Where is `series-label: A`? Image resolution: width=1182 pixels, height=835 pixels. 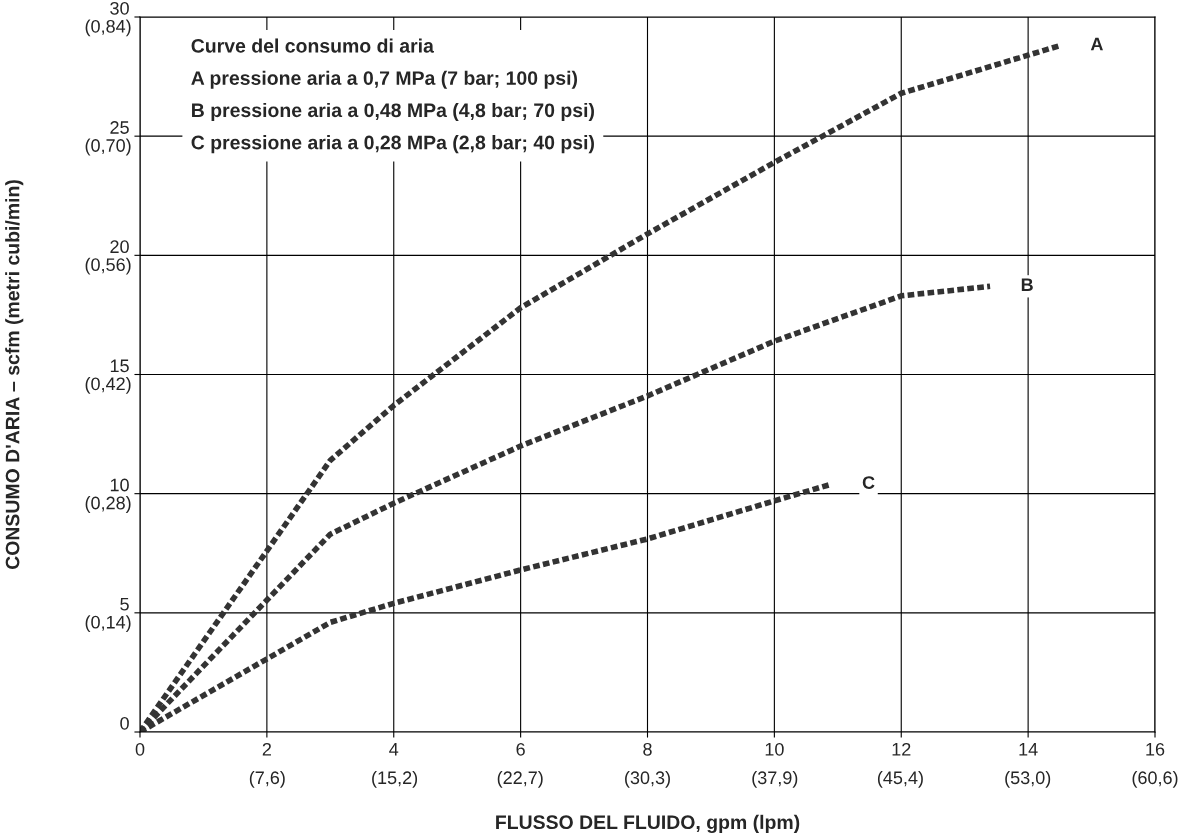
series-label: A is located at coordinates (1096, 44).